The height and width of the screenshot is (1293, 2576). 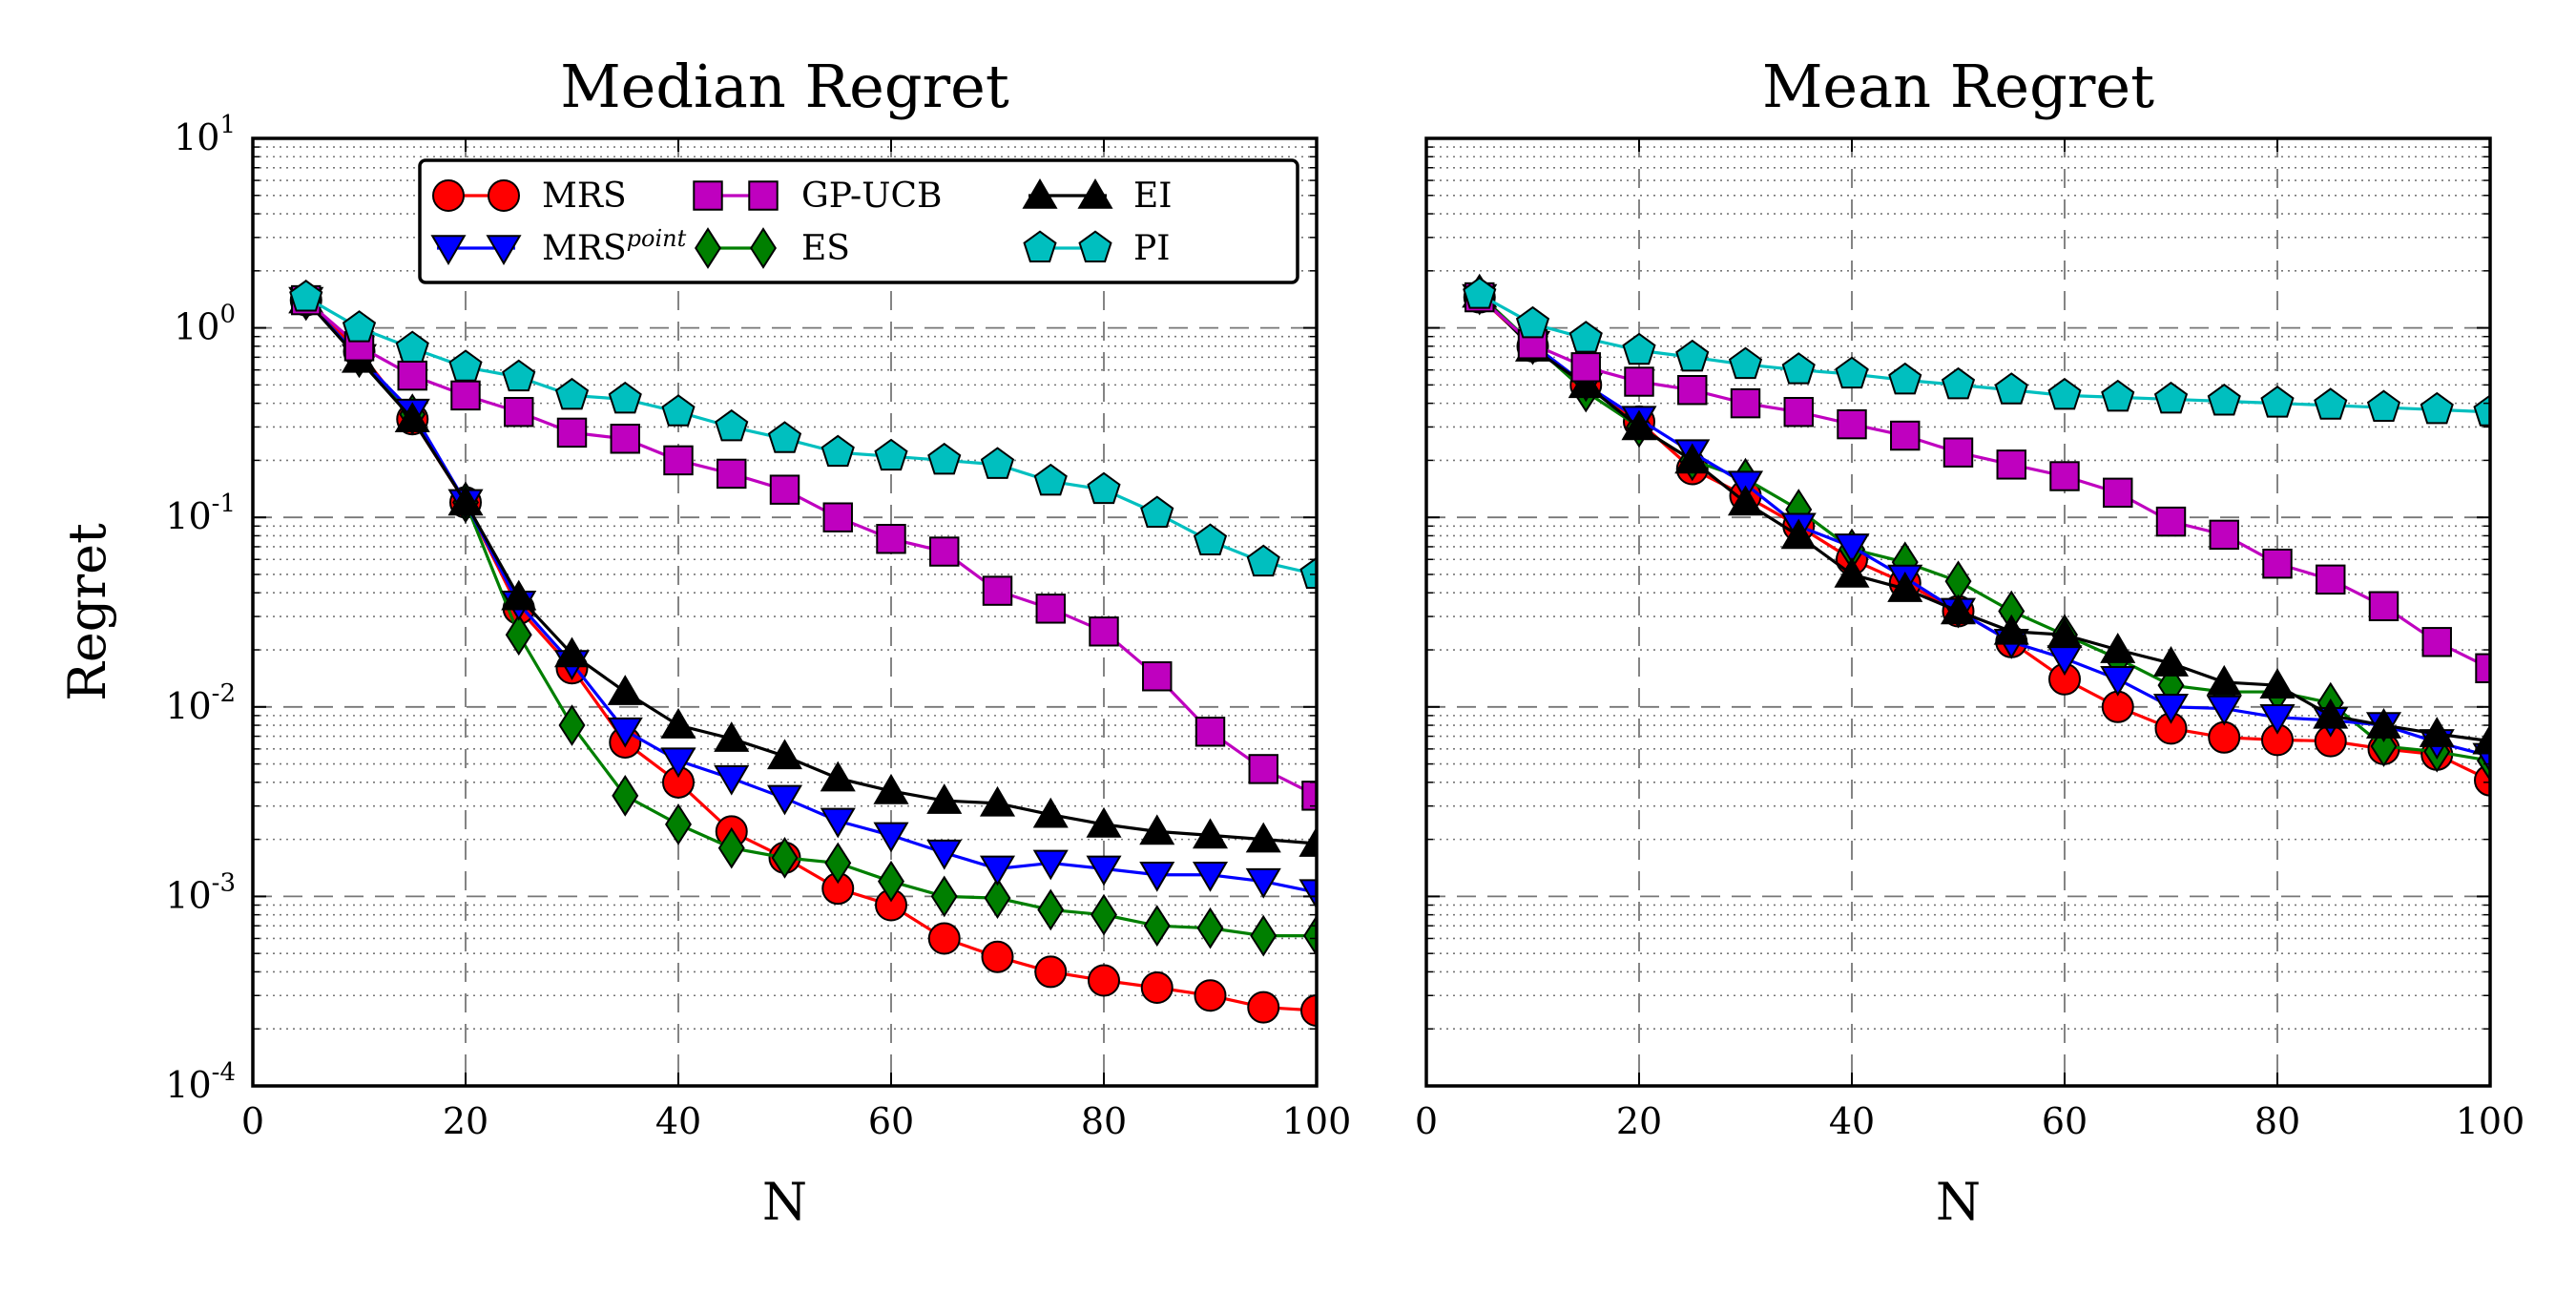 I want to click on legend-item: GP-UCB, so click(x=818, y=196).